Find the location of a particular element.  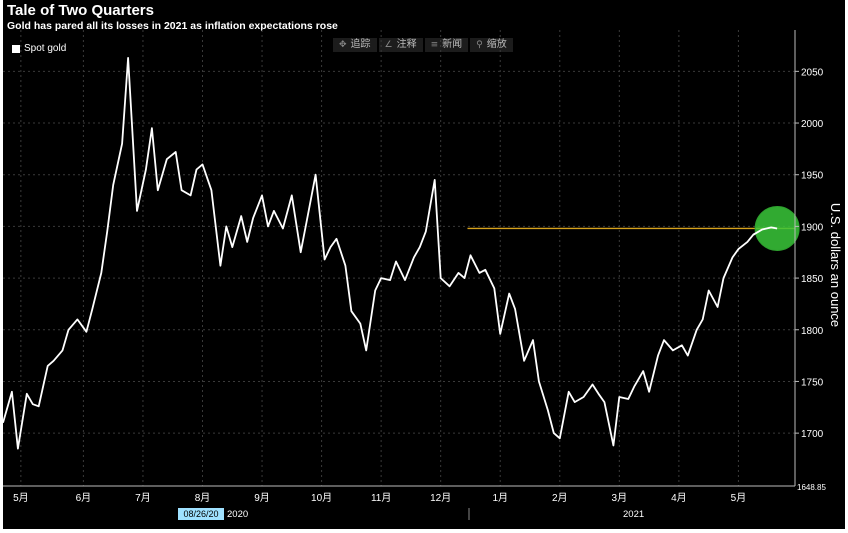

annotate-button: ∠ 注释 is located at coordinates (400, 45).